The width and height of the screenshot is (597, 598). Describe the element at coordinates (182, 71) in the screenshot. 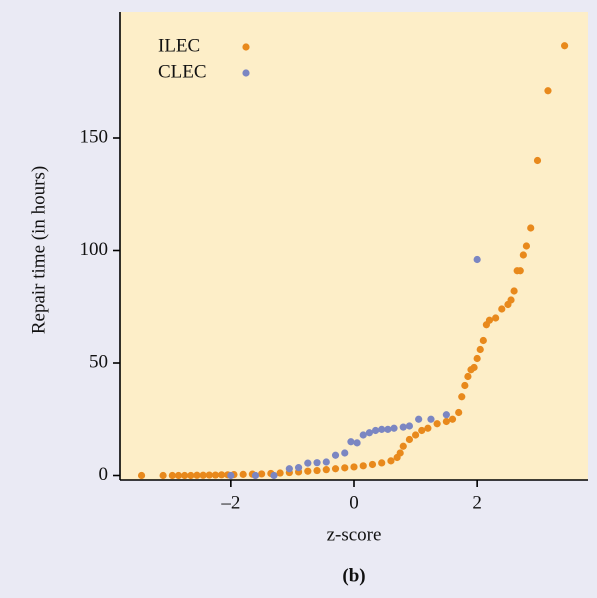

I see `legend-label: CLEC` at that location.